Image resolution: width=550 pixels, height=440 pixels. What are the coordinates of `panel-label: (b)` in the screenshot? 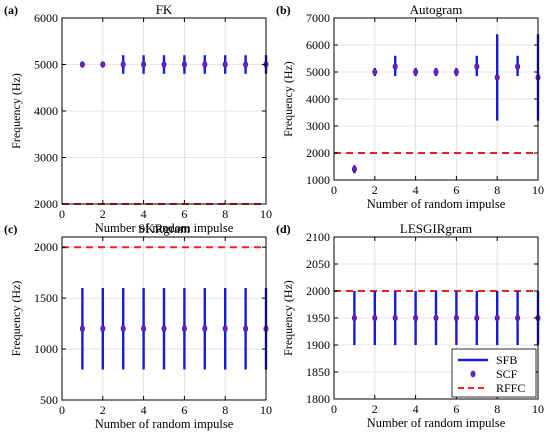 It's located at (283, 10).